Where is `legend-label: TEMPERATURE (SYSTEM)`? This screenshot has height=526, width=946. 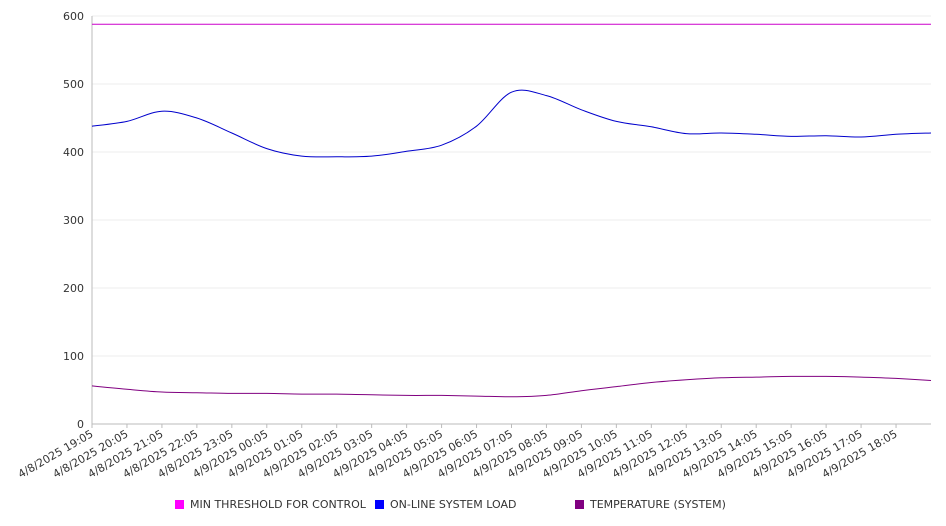
legend-label: TEMPERATURE (SYSTEM) is located at coordinates (658, 504).